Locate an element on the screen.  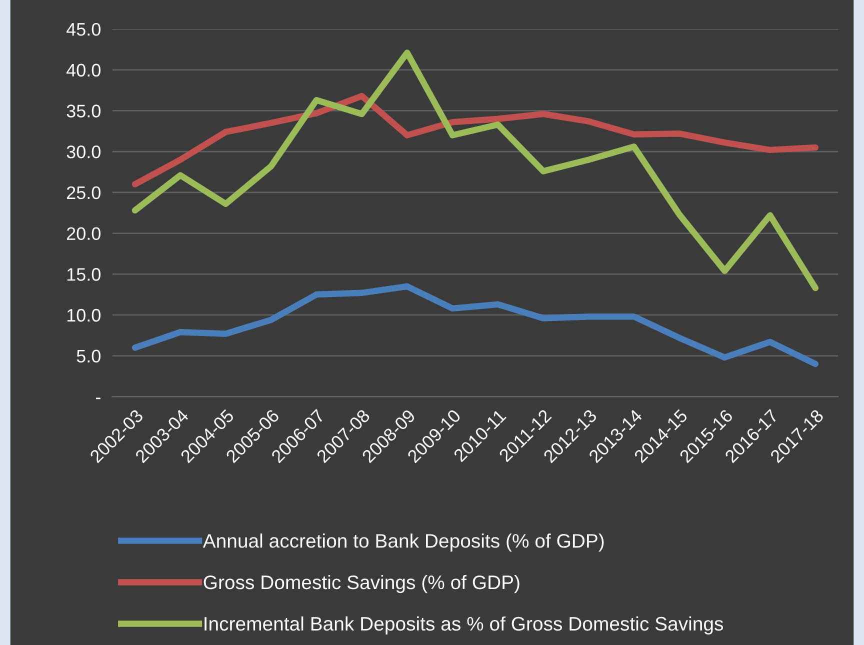
legend-label: Incremental Bank Deposits as % of Gross Domestic Savings is located at coordinates (464, 625).